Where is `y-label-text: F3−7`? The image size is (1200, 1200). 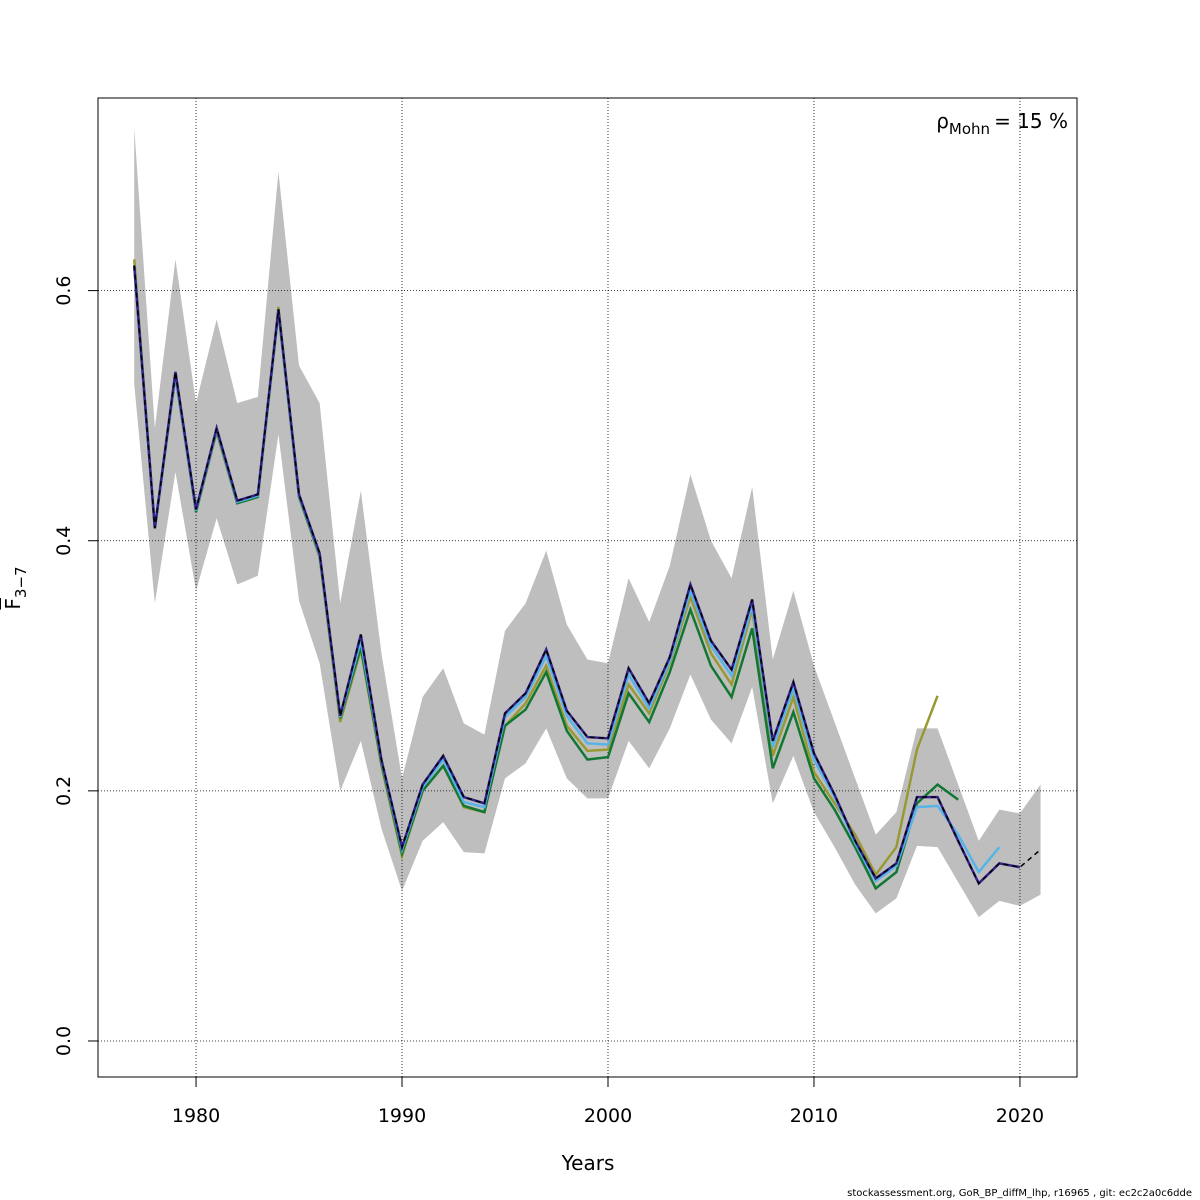 y-label-text: F3−7 is located at coordinates (15, 587).